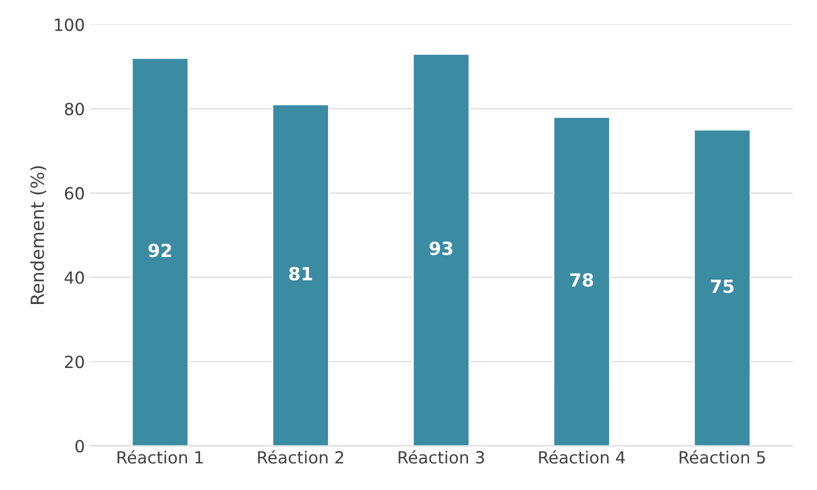 This screenshot has height=490, width=817. What do you see at coordinates (80, 446) in the screenshot?
I see `y-tick-label: 0` at bounding box center [80, 446].